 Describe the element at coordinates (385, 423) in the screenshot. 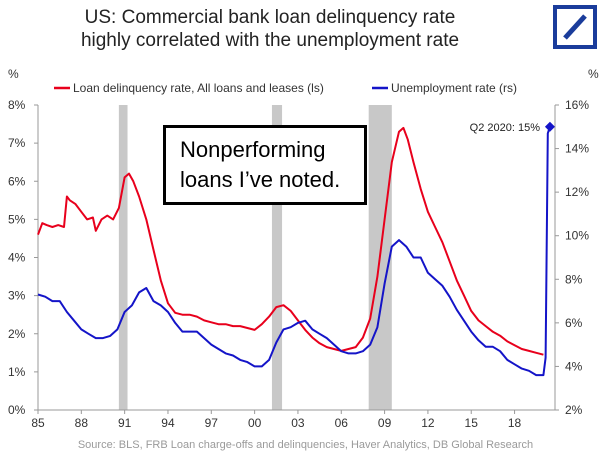

I see `x-tick-label-09: 09` at that location.